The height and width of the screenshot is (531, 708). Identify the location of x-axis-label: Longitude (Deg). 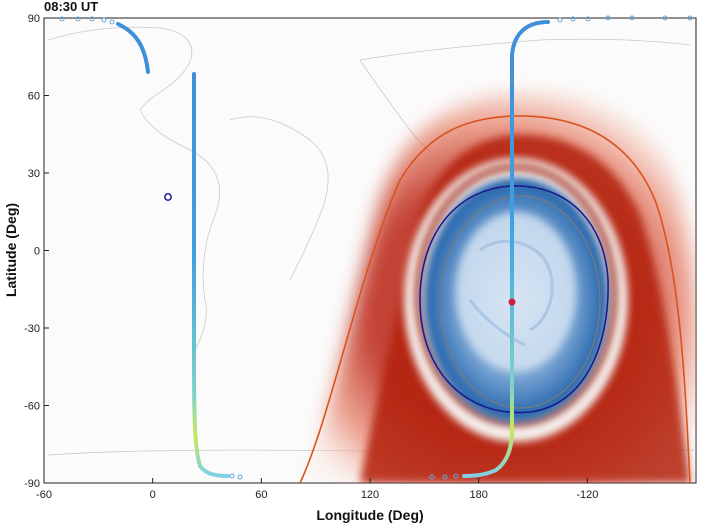
(369, 515).